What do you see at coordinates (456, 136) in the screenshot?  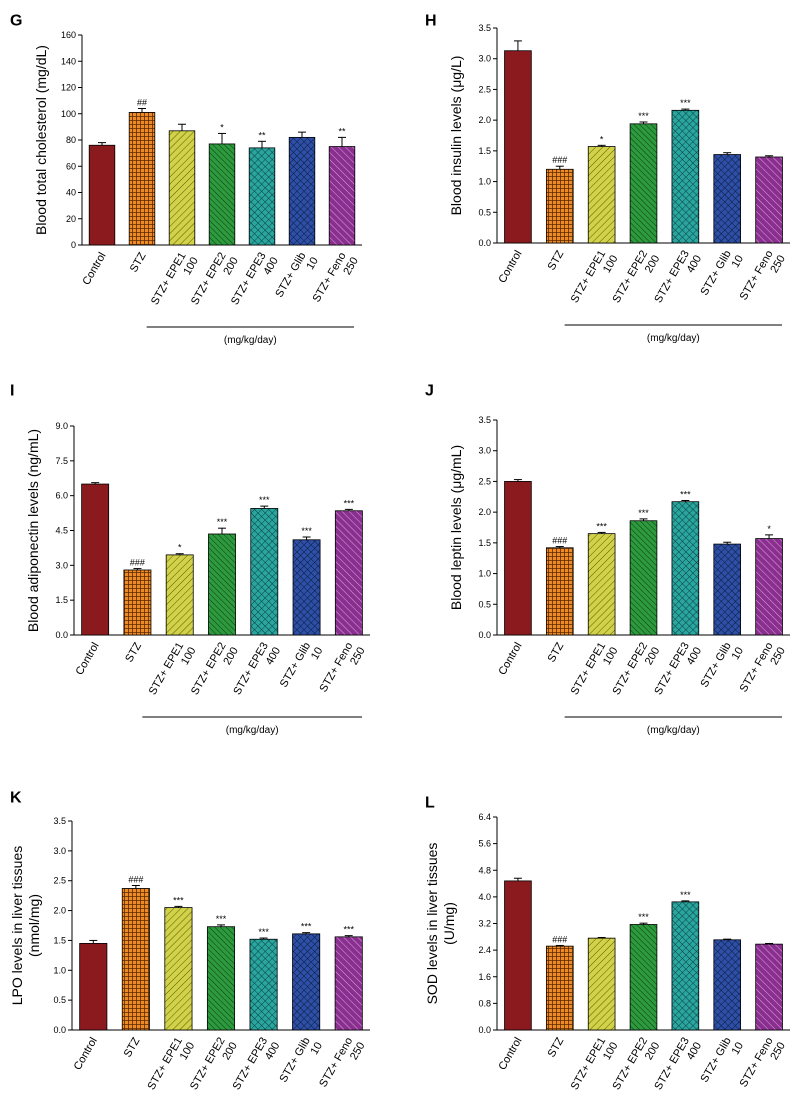 I see `y-axis-label: Blood insulin levels (μg/L)` at bounding box center [456, 136].